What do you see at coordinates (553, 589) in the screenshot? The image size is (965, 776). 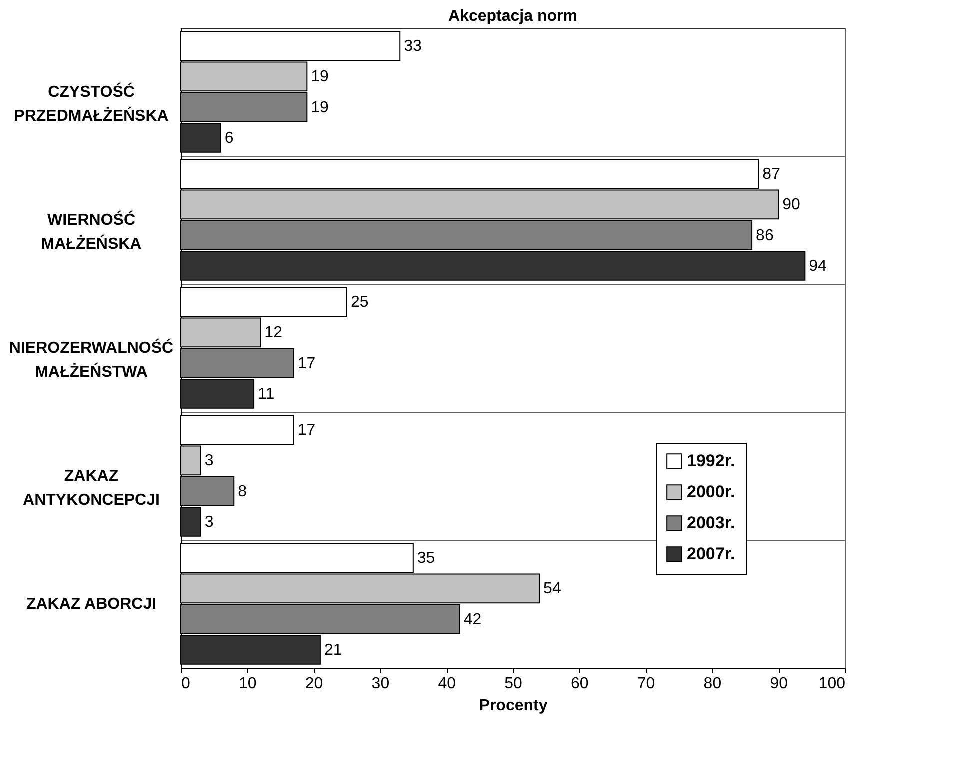 I see `data-label: 54` at bounding box center [553, 589].